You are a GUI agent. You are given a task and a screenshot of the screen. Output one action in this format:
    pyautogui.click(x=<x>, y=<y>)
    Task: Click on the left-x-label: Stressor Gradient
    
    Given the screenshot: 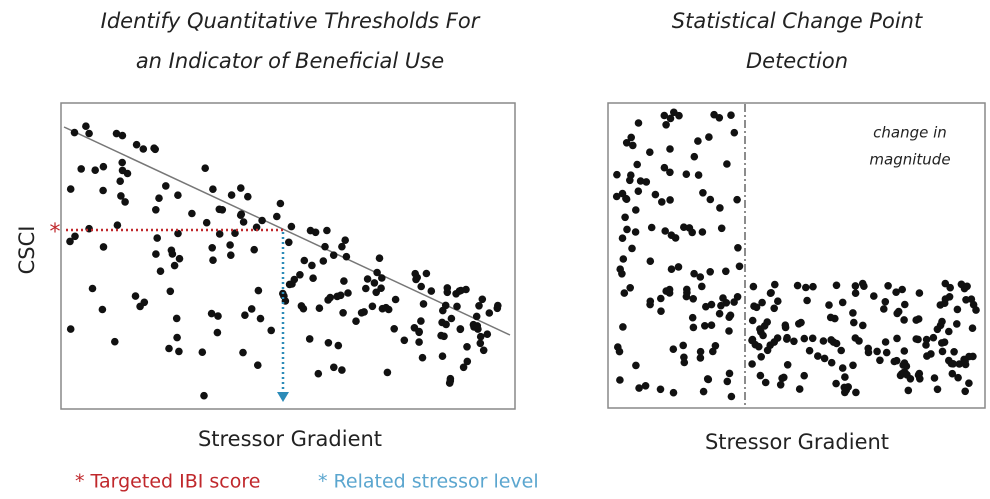 What is the action you would take?
    pyautogui.click(x=290, y=439)
    